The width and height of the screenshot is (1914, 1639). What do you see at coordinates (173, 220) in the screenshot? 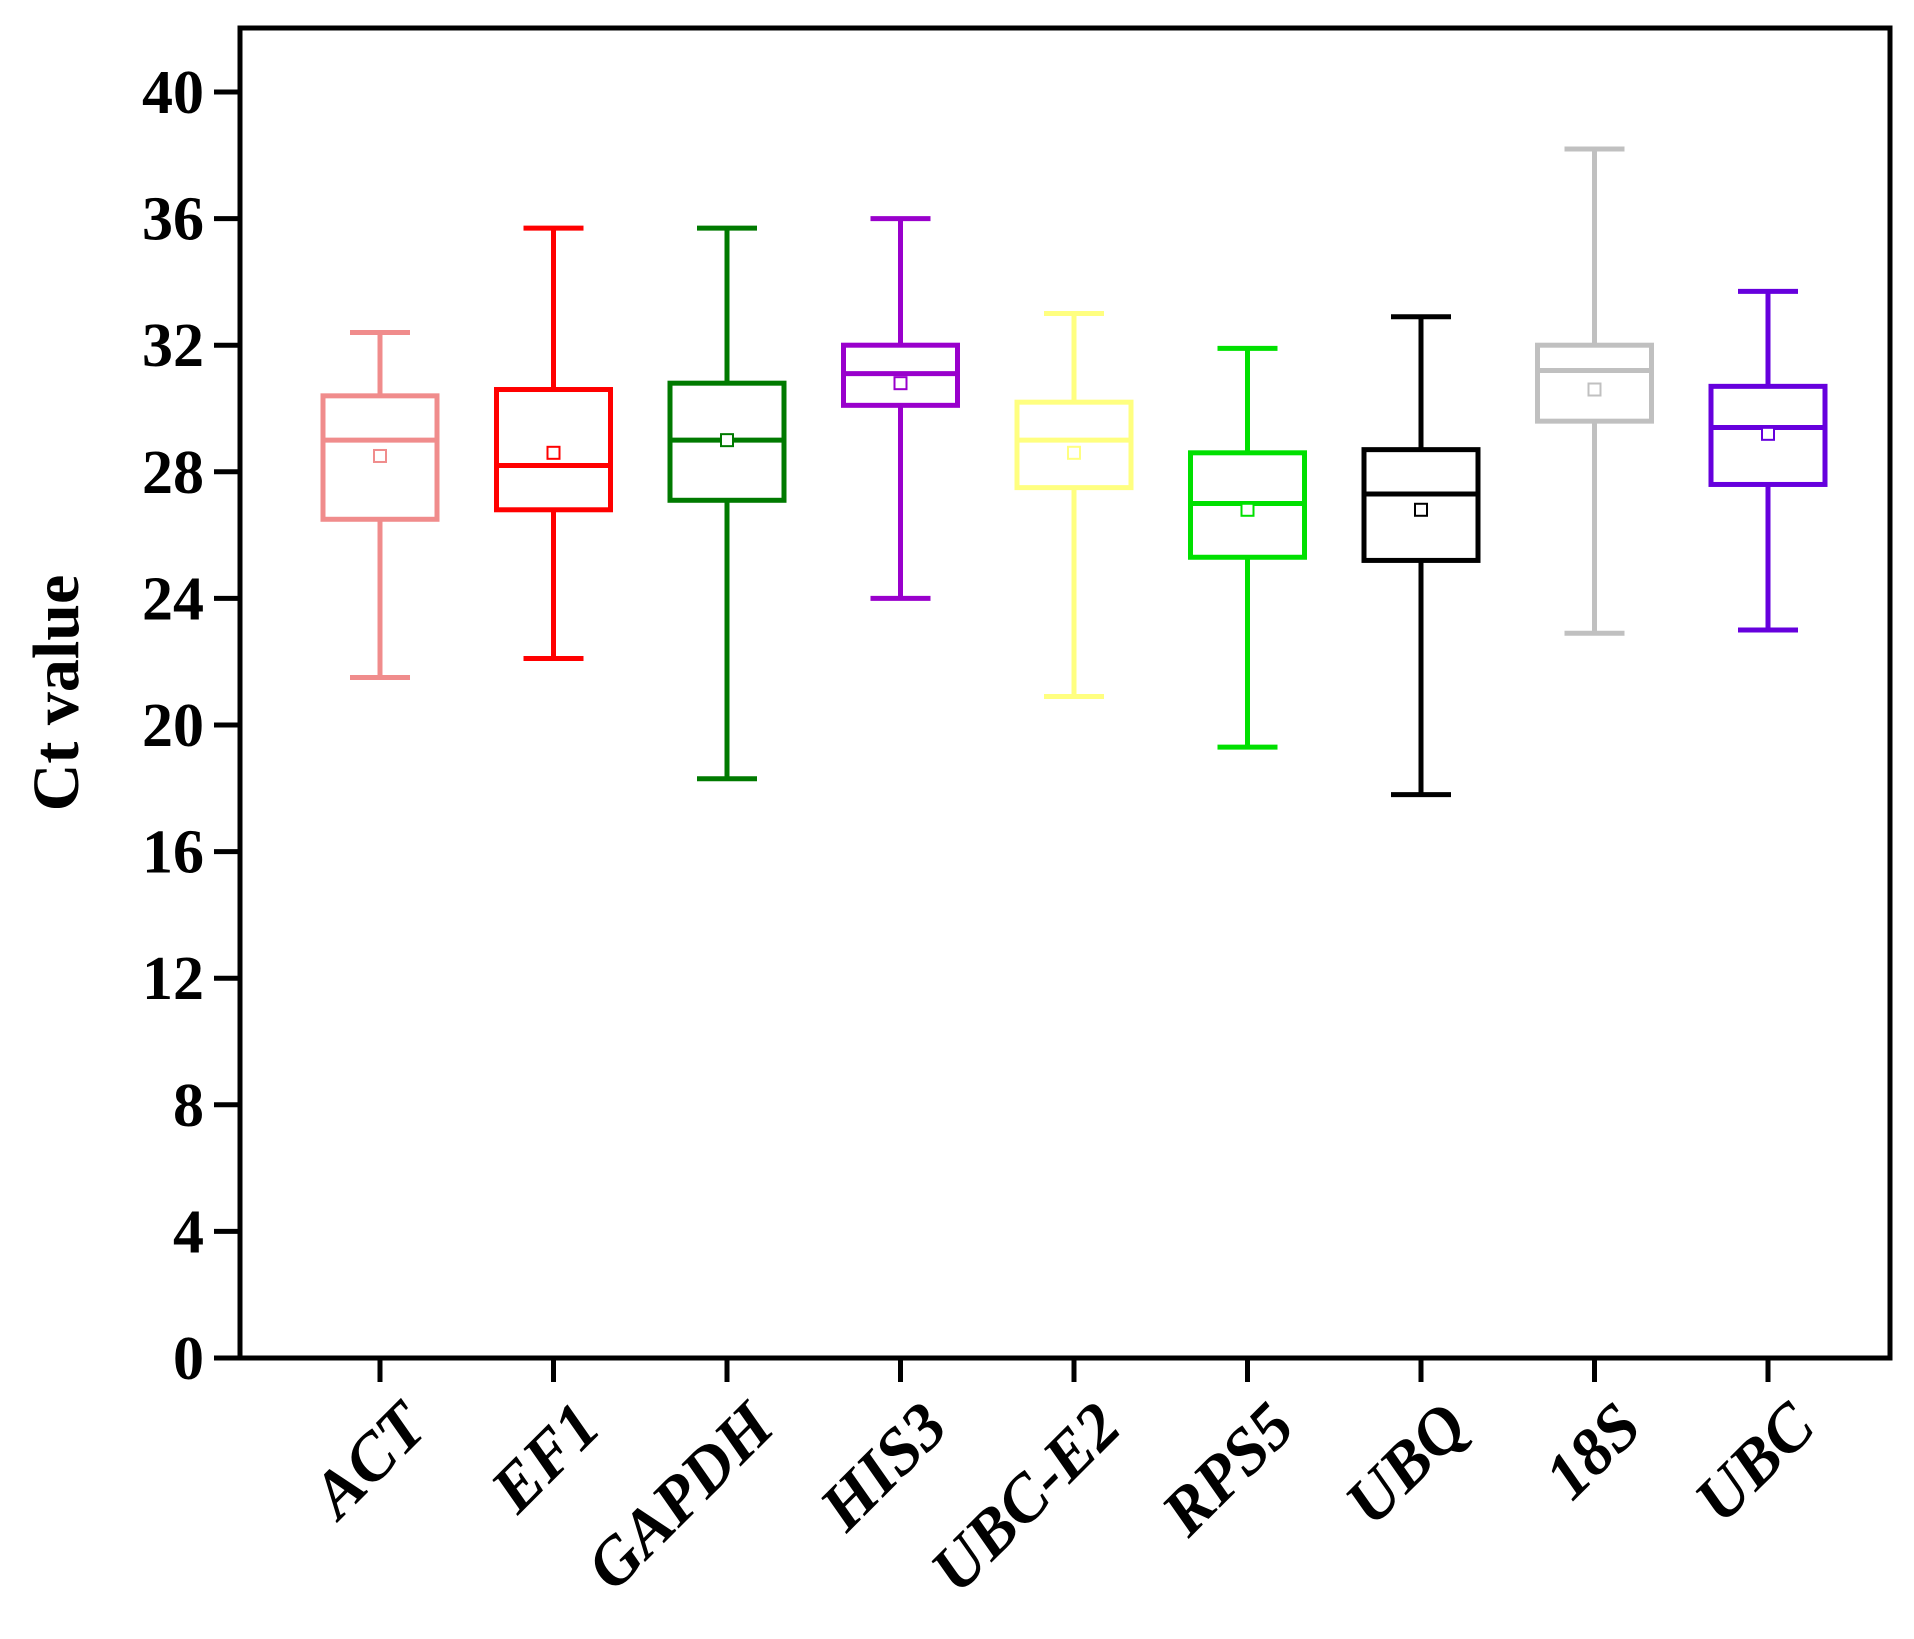
I see `y-tick-label-36: 36` at bounding box center [173, 220].